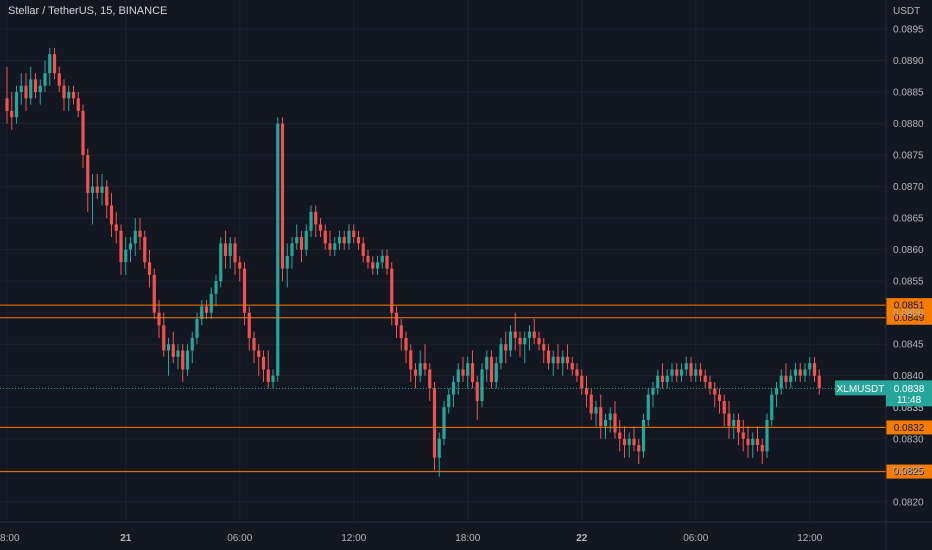 The width and height of the screenshot is (932, 550). I want to click on symbol-label: XLMUSDT, so click(861, 389).